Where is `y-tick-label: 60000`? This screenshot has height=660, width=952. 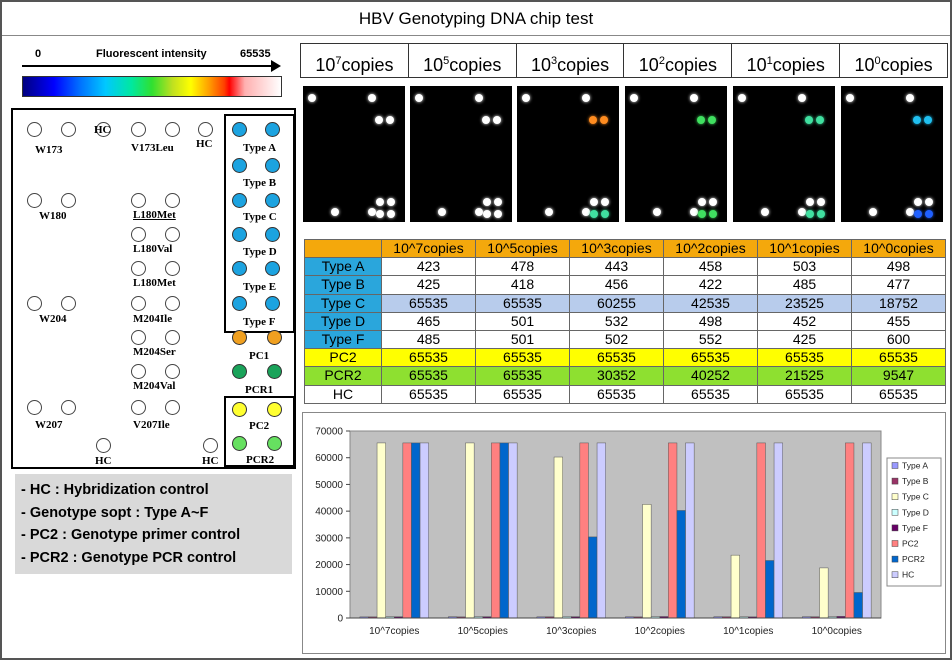 y-tick-label: 60000 is located at coordinates (329, 458).